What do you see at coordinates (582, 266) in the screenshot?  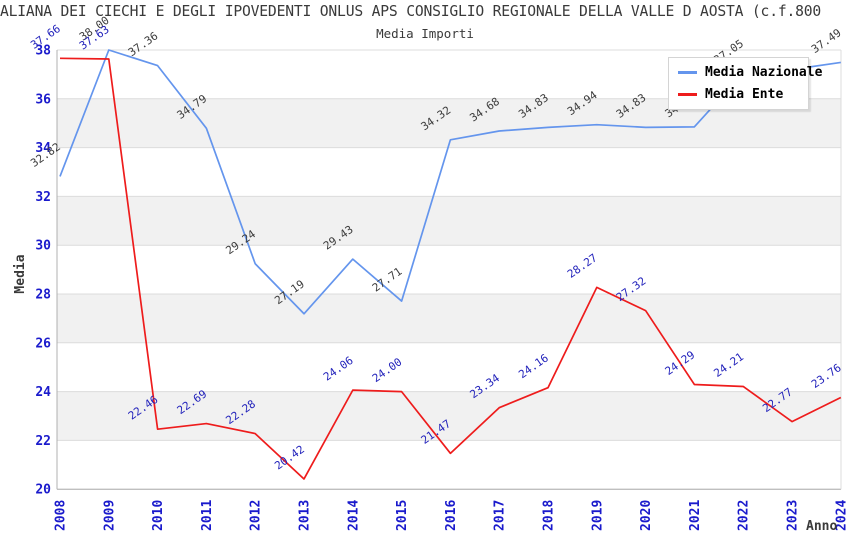 I see `point-value-label: 28.27` at bounding box center [582, 266].